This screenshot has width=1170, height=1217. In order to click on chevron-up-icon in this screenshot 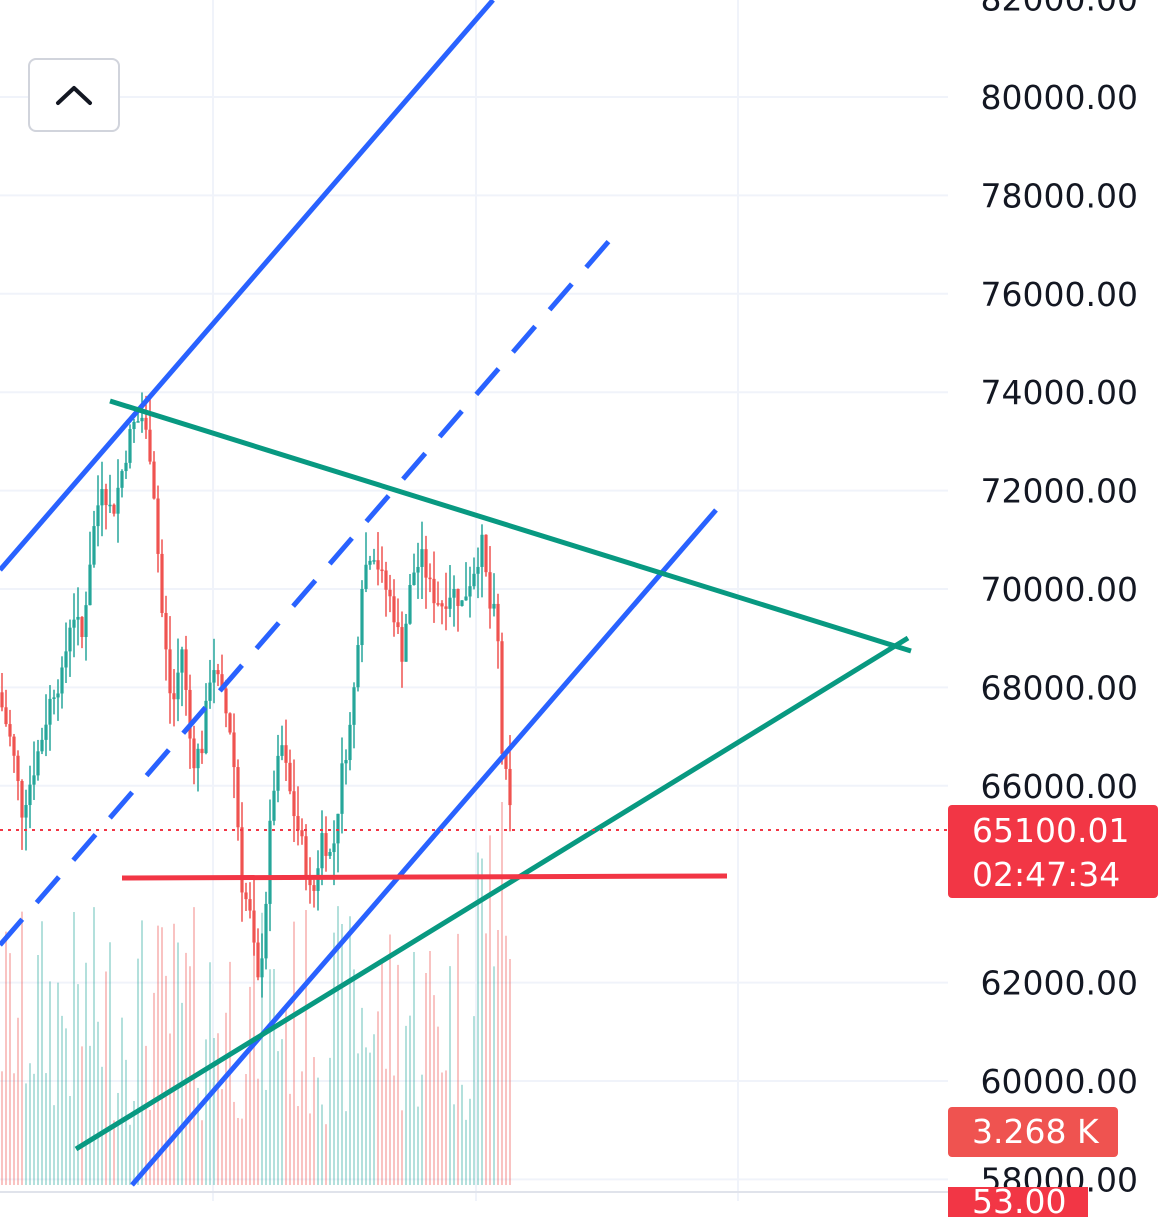, I will do `click(74, 95)`.